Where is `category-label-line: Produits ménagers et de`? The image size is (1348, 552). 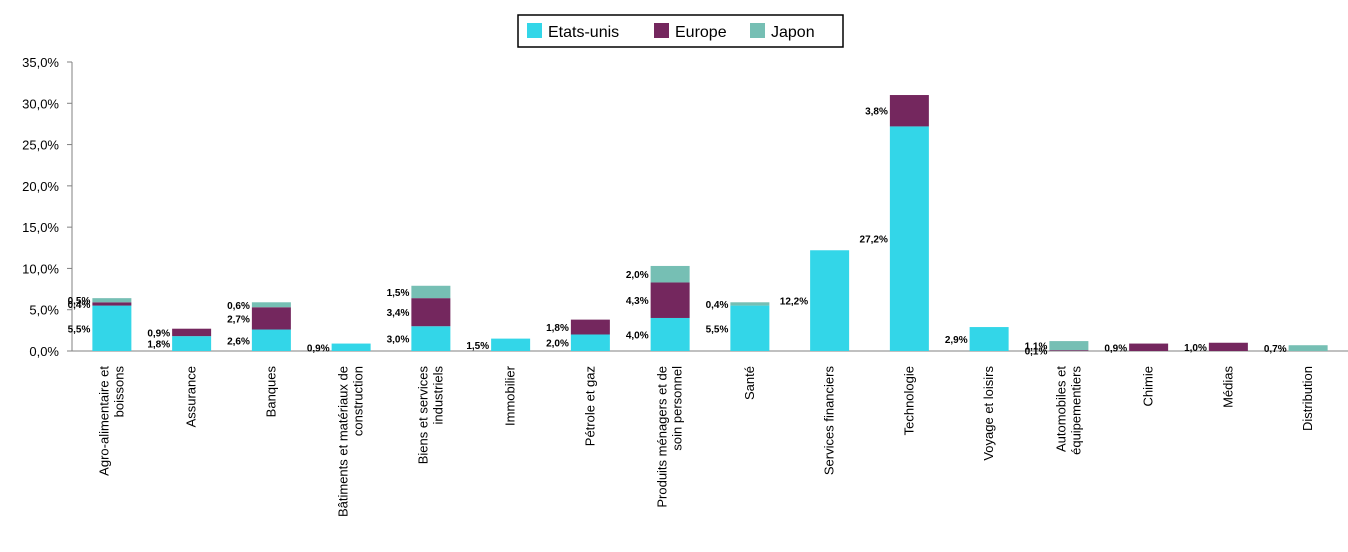 category-label-line: Produits ménagers et de is located at coordinates (662, 437).